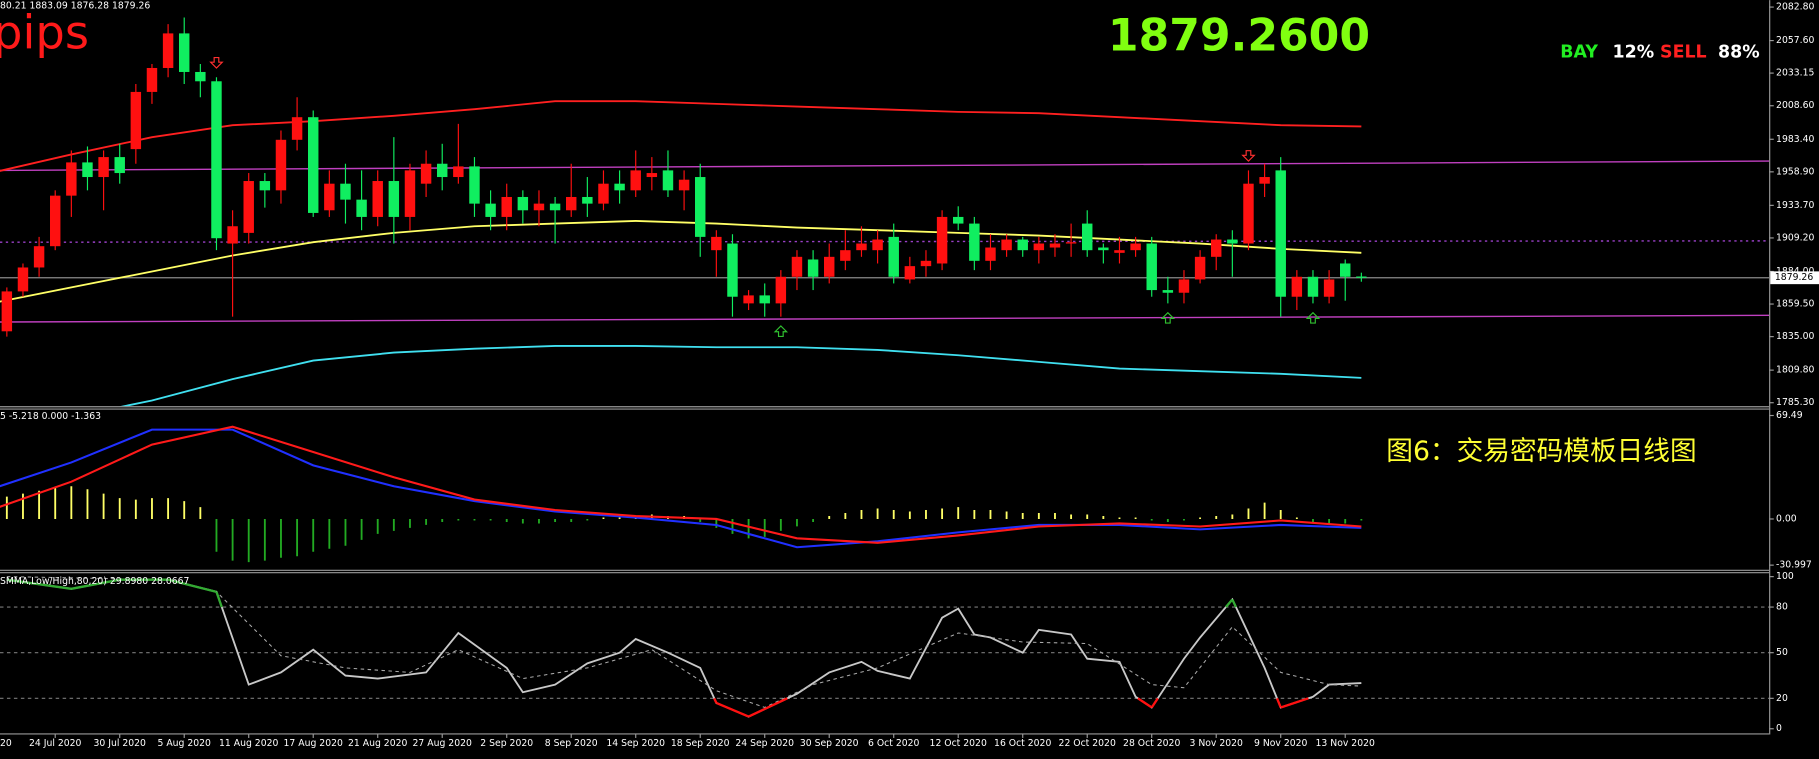 The width and height of the screenshot is (1819, 759). I want to click on x-tick-label: 2 Sep 2020, so click(506, 743).